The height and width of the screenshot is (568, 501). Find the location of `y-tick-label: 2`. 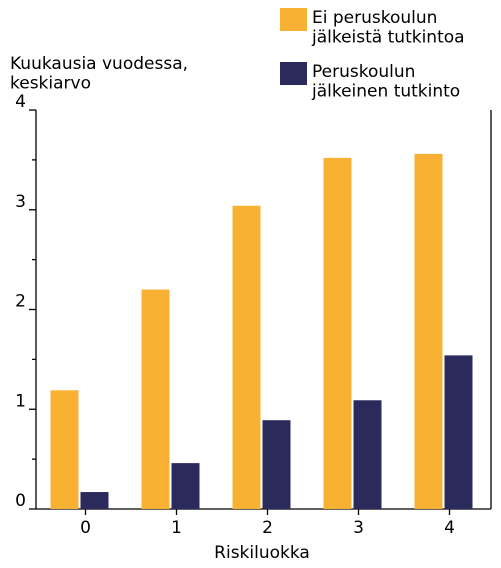

y-tick-label: 2 is located at coordinates (20, 302).